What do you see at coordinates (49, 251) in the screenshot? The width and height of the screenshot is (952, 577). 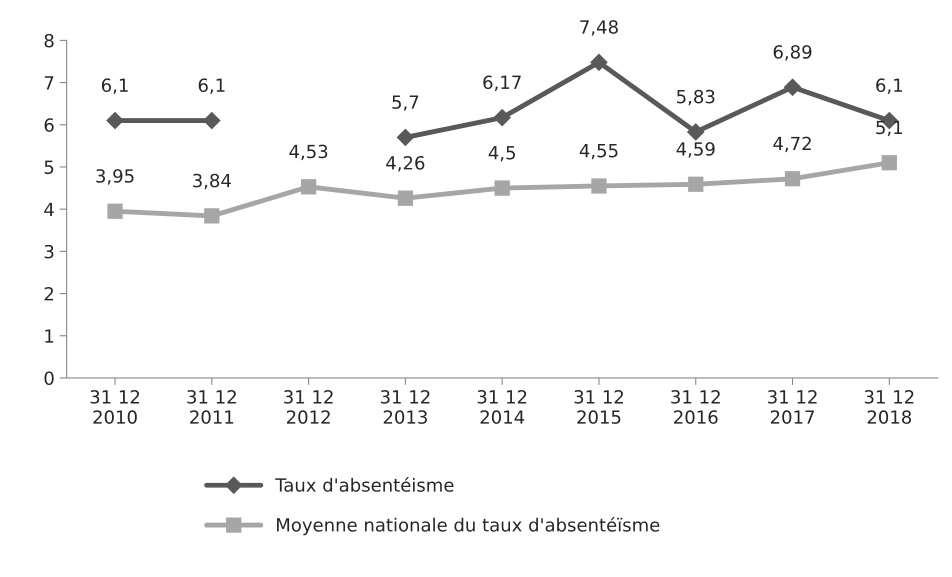 I see `y-tick-label: 3` at bounding box center [49, 251].